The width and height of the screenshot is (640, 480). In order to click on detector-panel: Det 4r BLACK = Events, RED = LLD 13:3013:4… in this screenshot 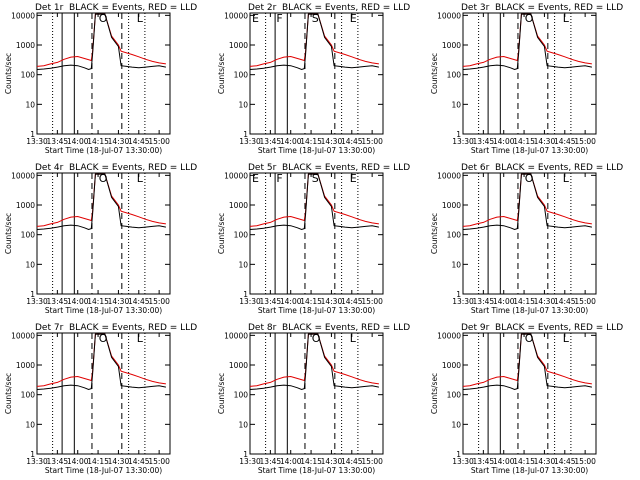, I will do `click(100, 239)`.